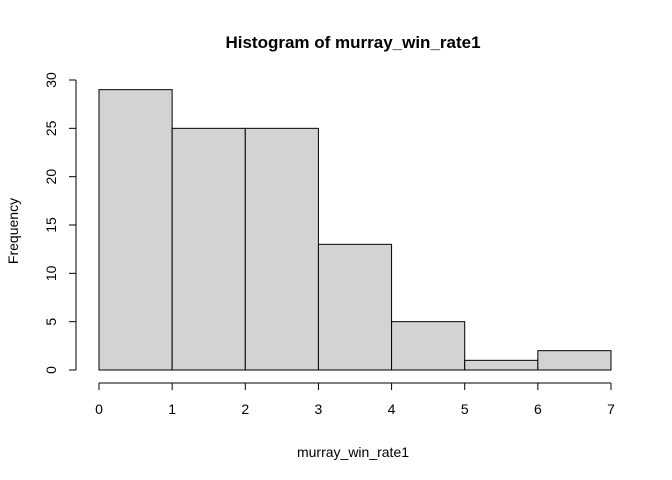 The height and width of the screenshot is (480, 672). I want to click on y-tick-label-2: 10, so click(51, 273).